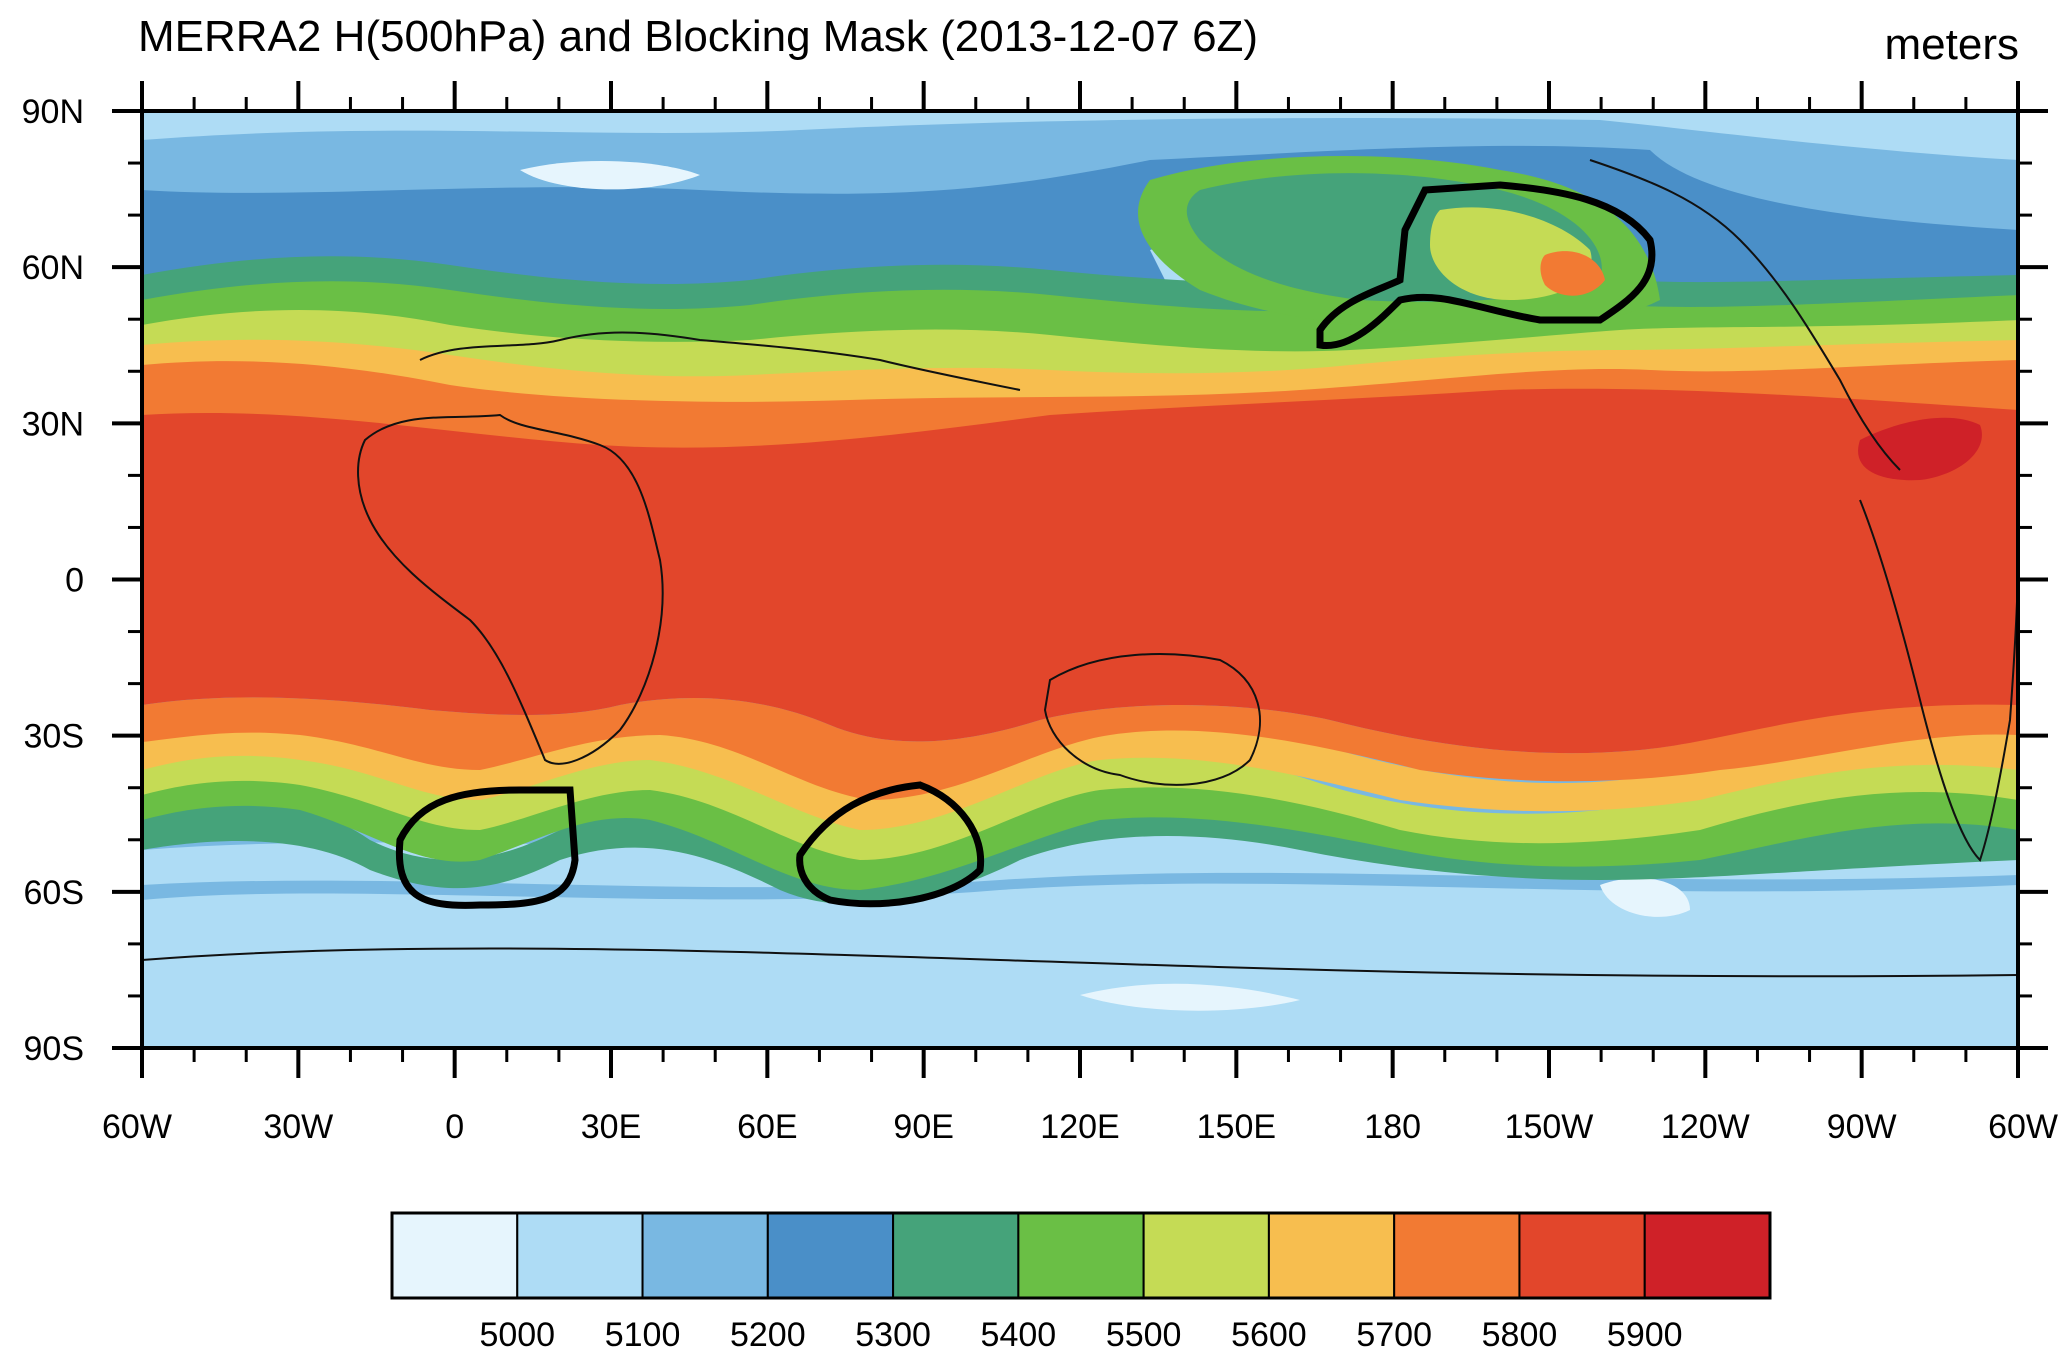  What do you see at coordinates (1019, 1335) in the screenshot?
I see `colorbar-label: 5400` at bounding box center [1019, 1335].